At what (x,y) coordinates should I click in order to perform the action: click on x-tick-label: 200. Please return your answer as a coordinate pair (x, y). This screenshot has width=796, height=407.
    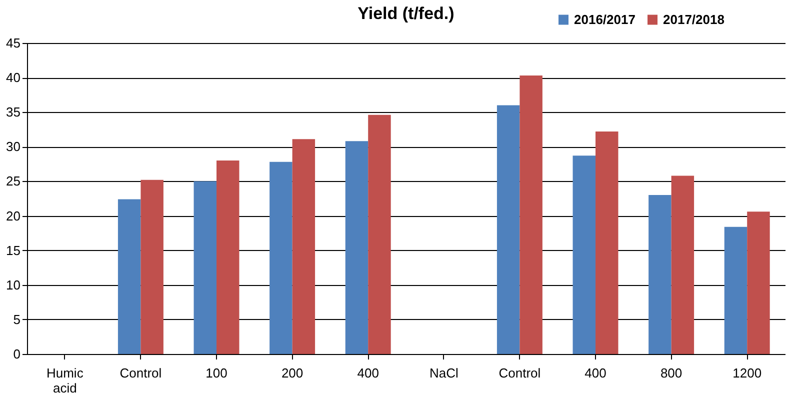
    Looking at the image, I should click on (292, 373).